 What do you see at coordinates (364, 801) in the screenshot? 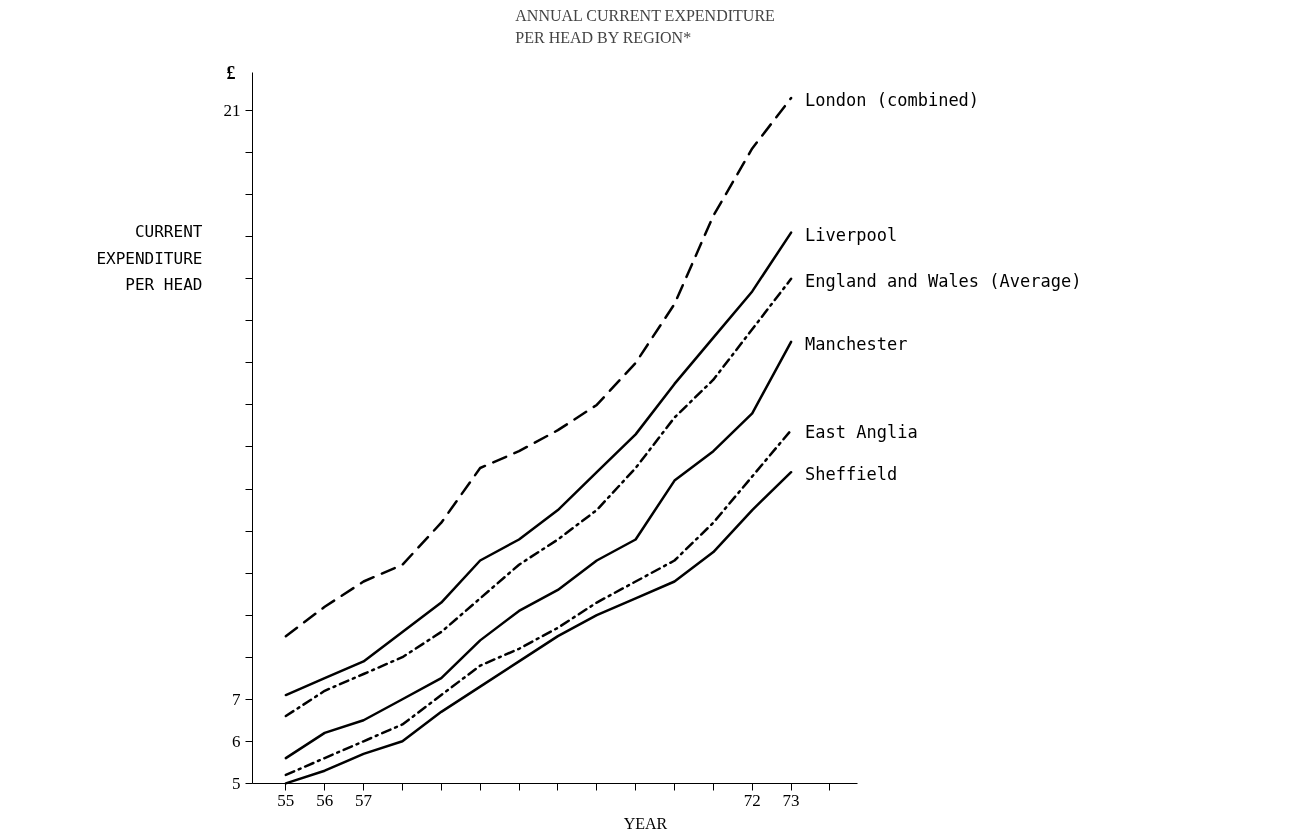
I see `x-tick-label: 57` at bounding box center [364, 801].